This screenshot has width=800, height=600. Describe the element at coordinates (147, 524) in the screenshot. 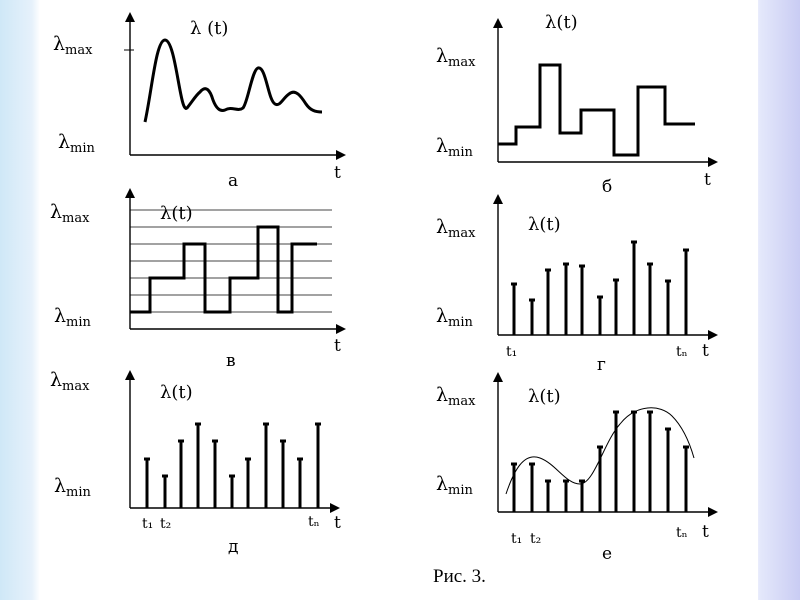

I see `panel-d-t1-label: t₁` at that location.